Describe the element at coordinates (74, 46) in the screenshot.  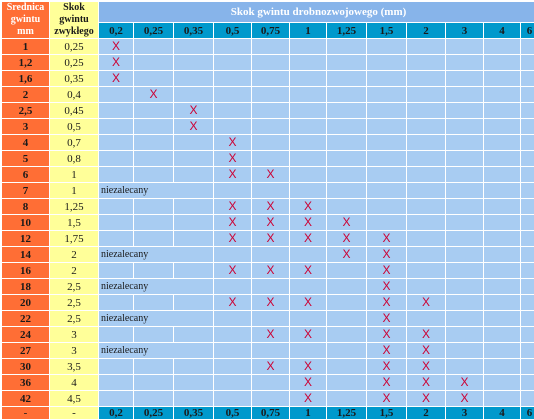
I see `standard-pitch-cell: 0,25` at that location.